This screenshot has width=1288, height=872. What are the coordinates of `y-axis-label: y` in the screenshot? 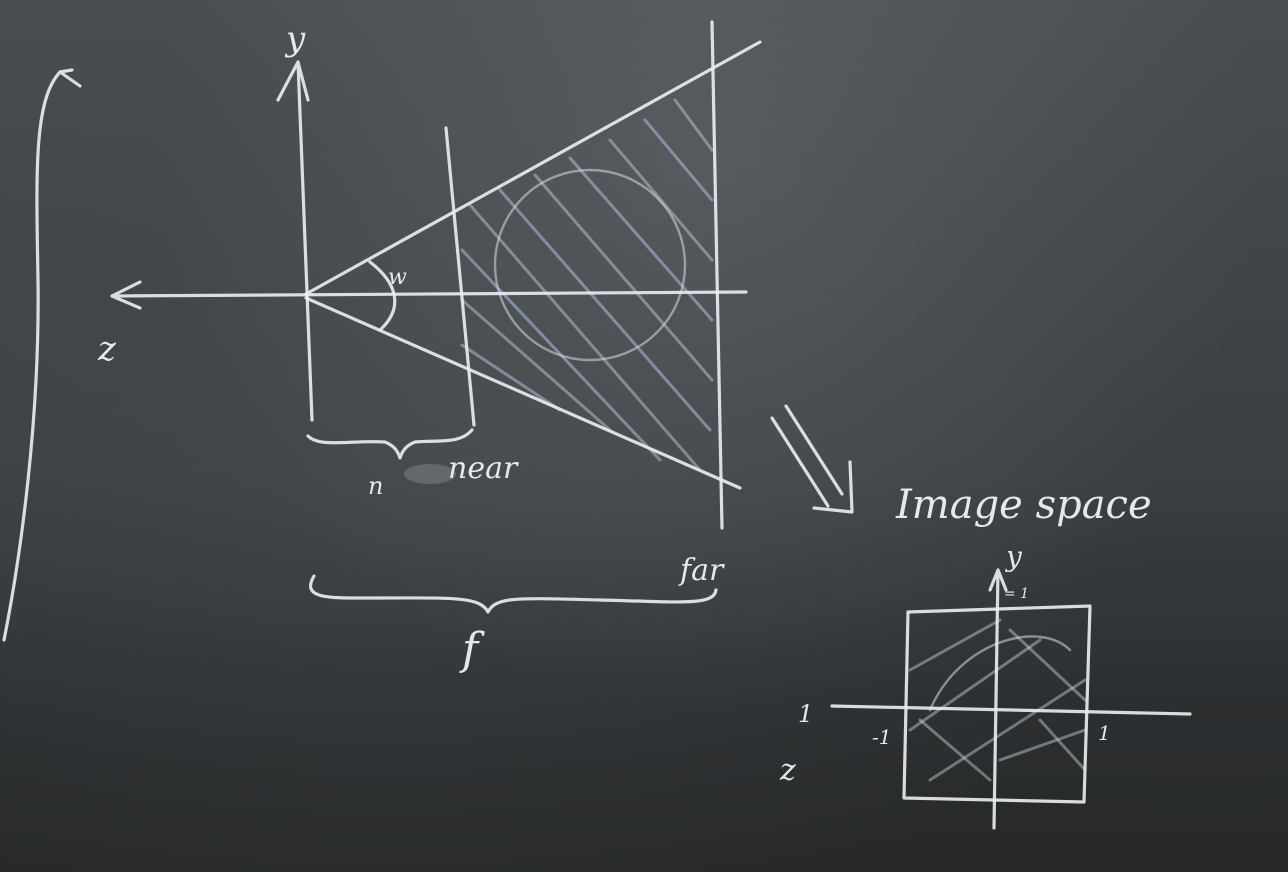 It's located at (295, 39).